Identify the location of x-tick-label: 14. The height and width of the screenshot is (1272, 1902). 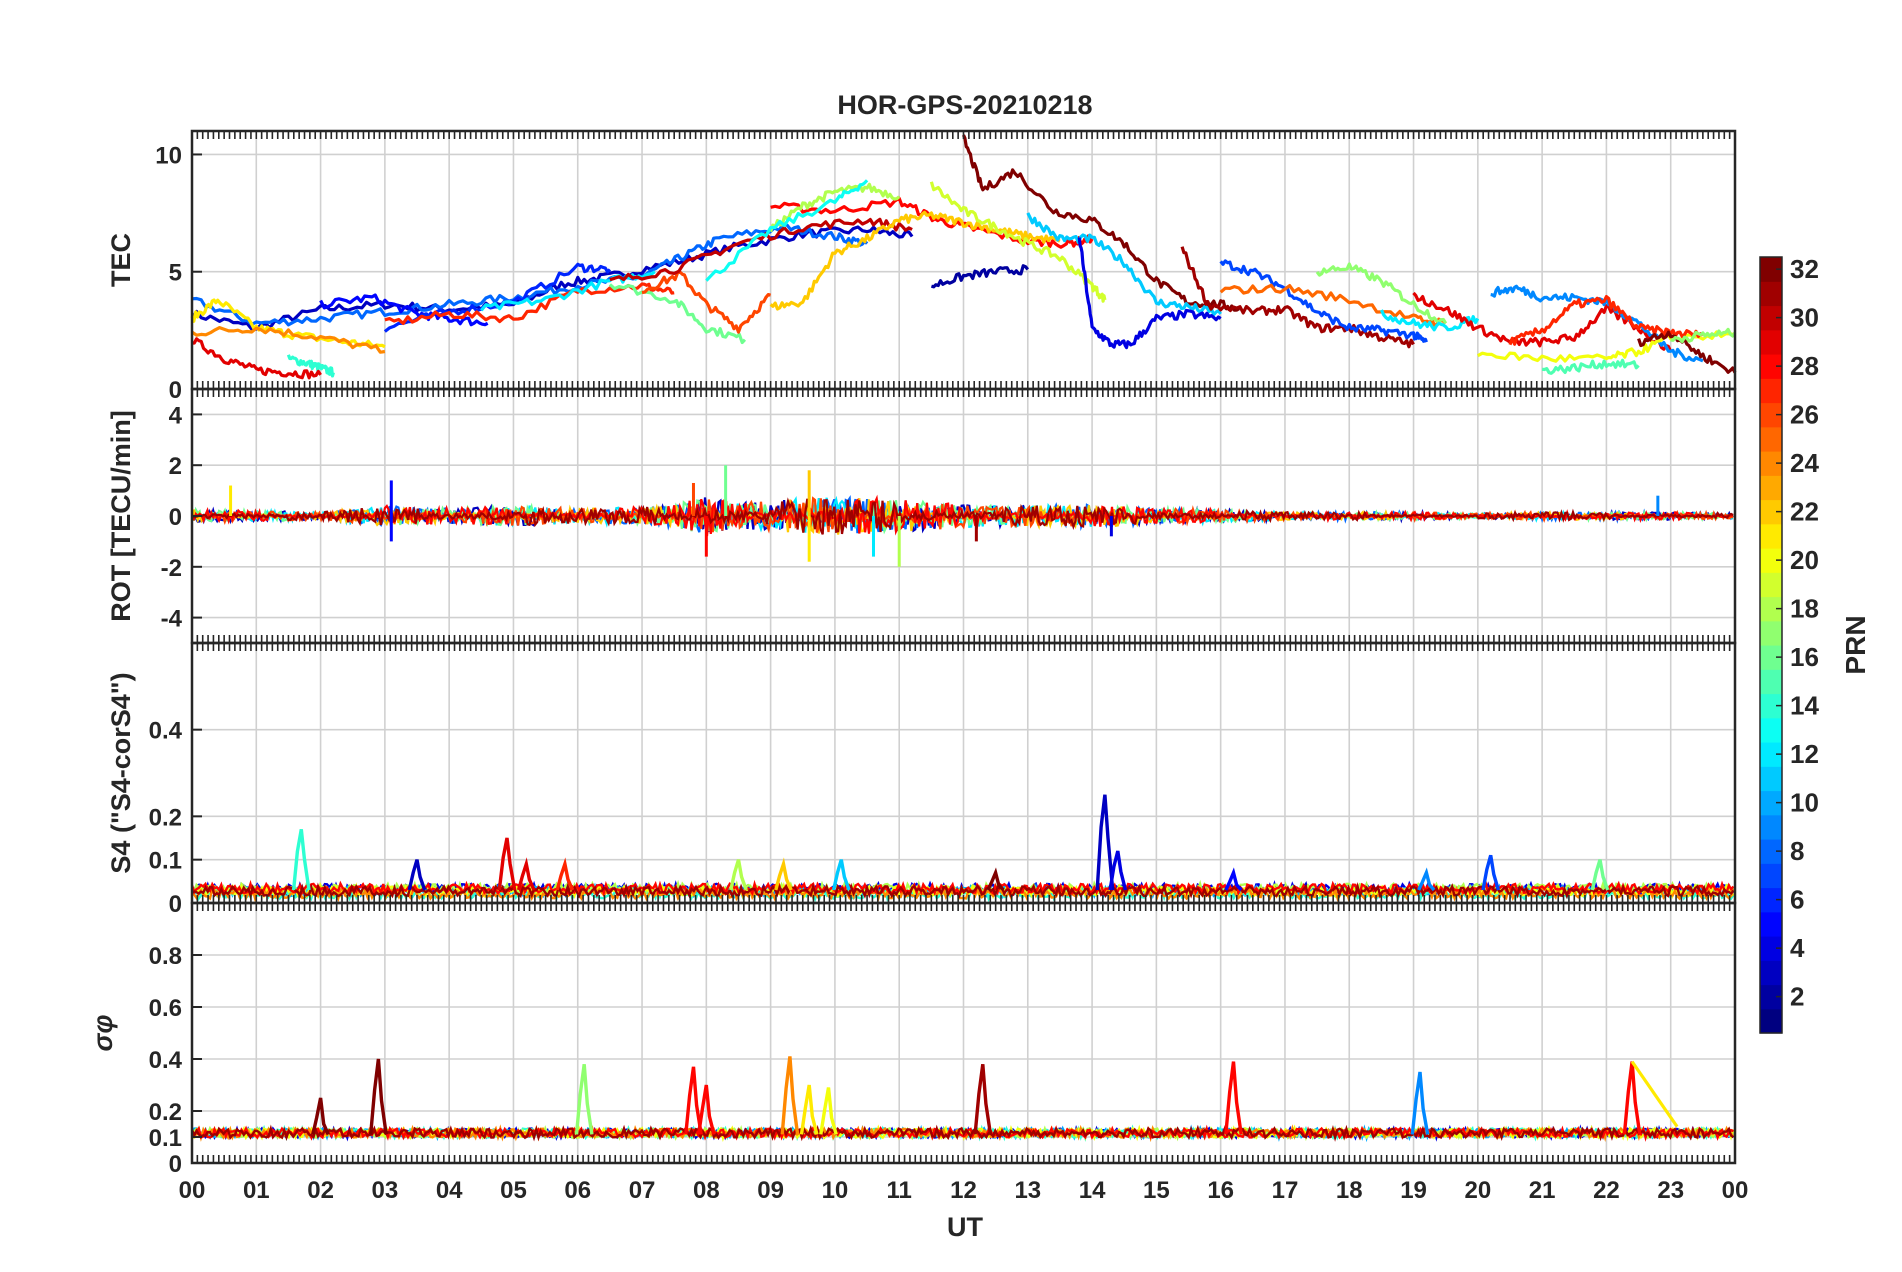
(1092, 1190).